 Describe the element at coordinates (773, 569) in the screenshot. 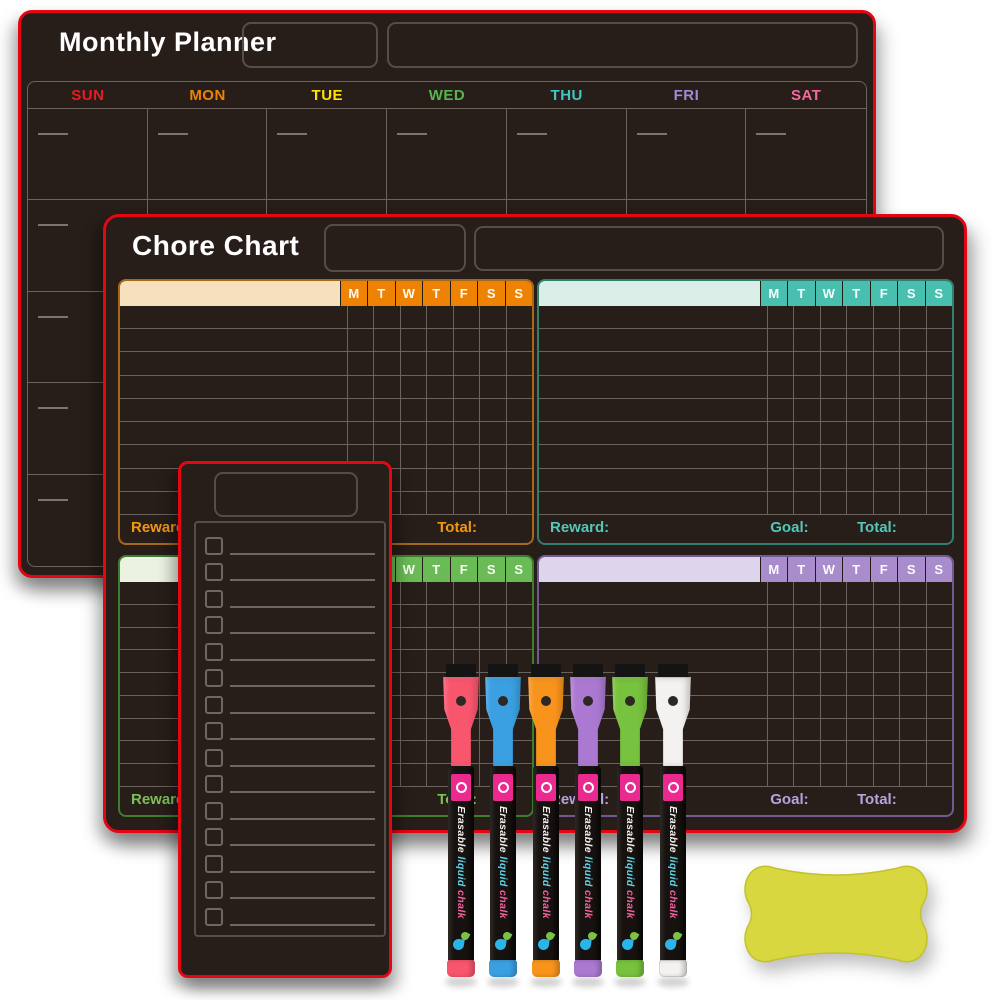

I see `quadrant-day-cell: M` at that location.